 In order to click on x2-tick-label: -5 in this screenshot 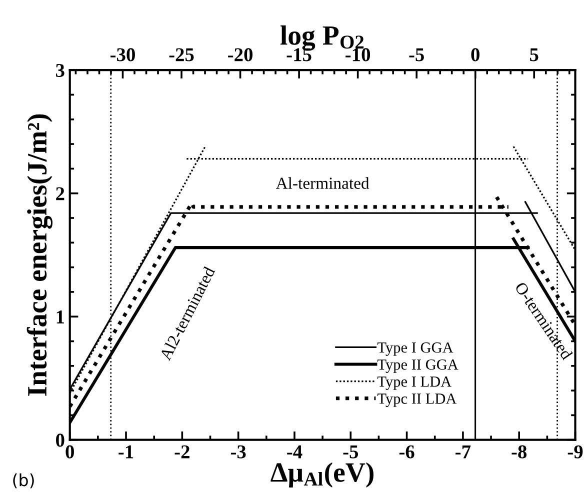, I will do `click(416, 55)`.